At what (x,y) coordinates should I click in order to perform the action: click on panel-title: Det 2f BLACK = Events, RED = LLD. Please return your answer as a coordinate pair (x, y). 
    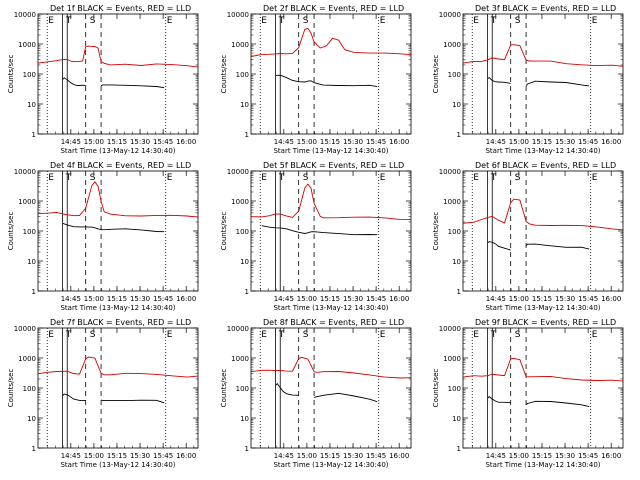
    Looking at the image, I should click on (333, 8).